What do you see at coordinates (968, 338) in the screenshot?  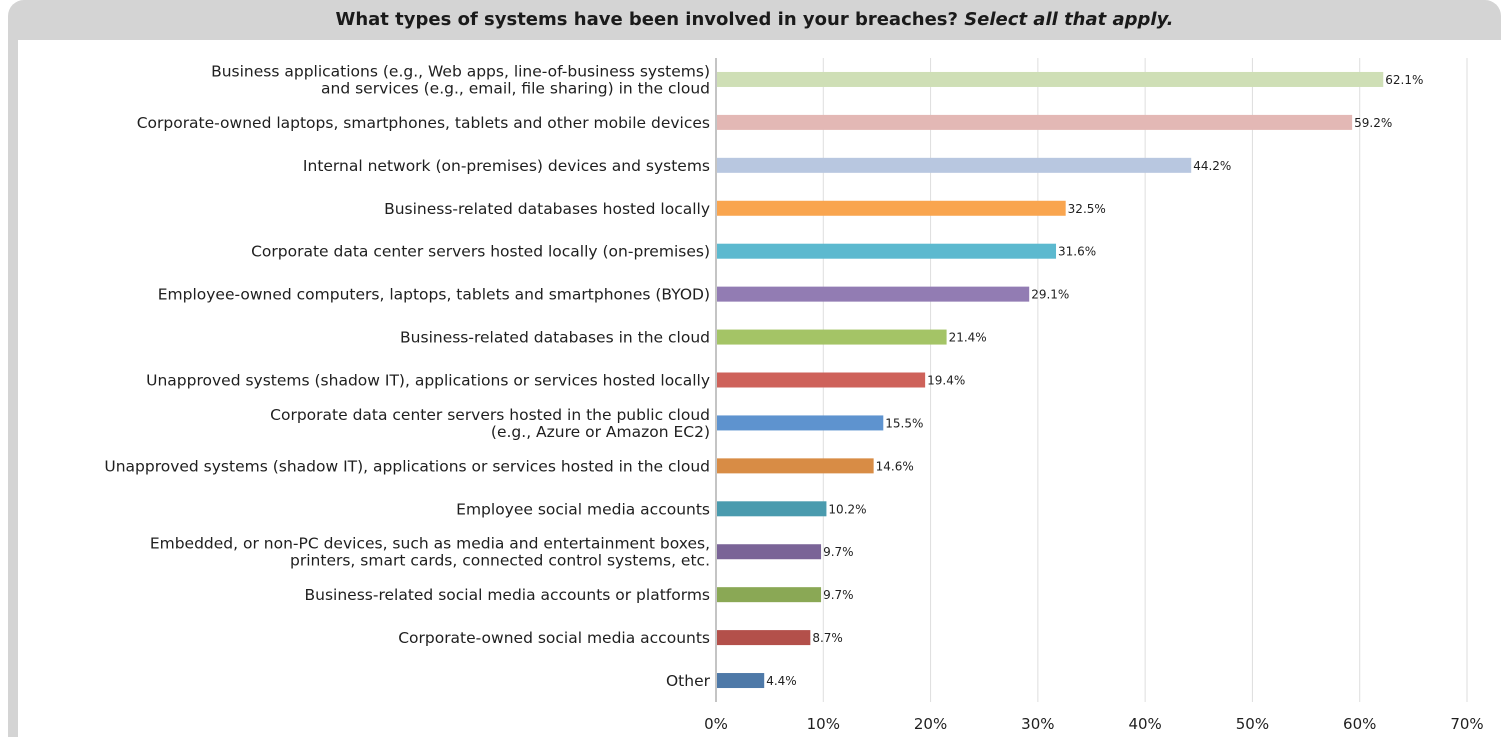 I see `value-label: 21.4%` at bounding box center [968, 338].